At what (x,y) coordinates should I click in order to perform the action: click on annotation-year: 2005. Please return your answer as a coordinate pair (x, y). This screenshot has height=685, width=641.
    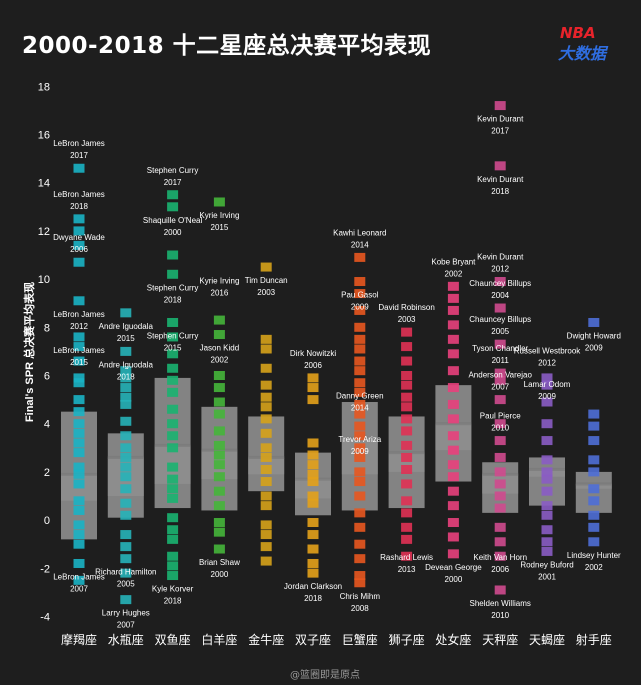
    Looking at the image, I should click on (126, 584).